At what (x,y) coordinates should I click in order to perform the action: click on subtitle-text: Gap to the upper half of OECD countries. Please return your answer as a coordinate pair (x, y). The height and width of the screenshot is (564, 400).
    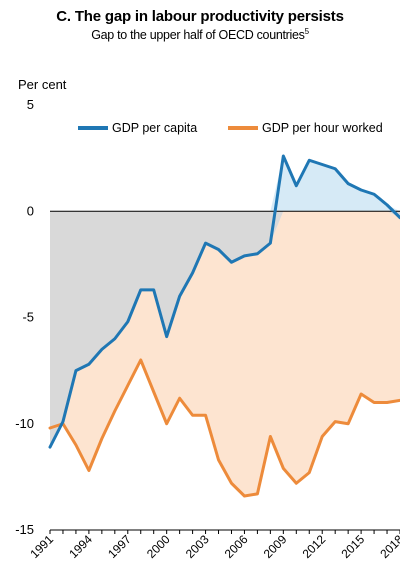
    Looking at the image, I should click on (198, 35).